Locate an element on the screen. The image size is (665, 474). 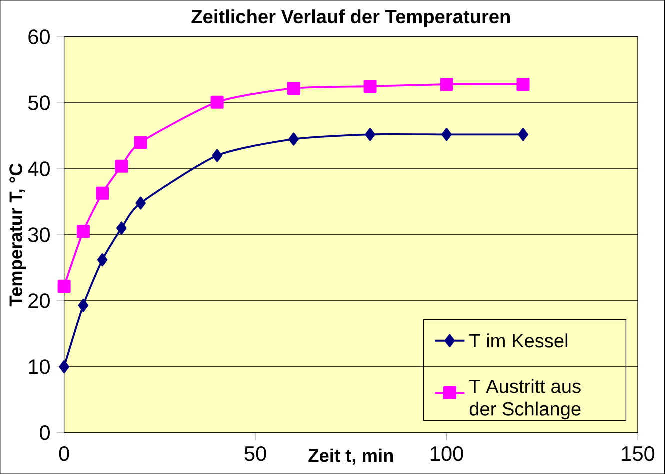
x-tick-label: 50 is located at coordinates (255, 453).